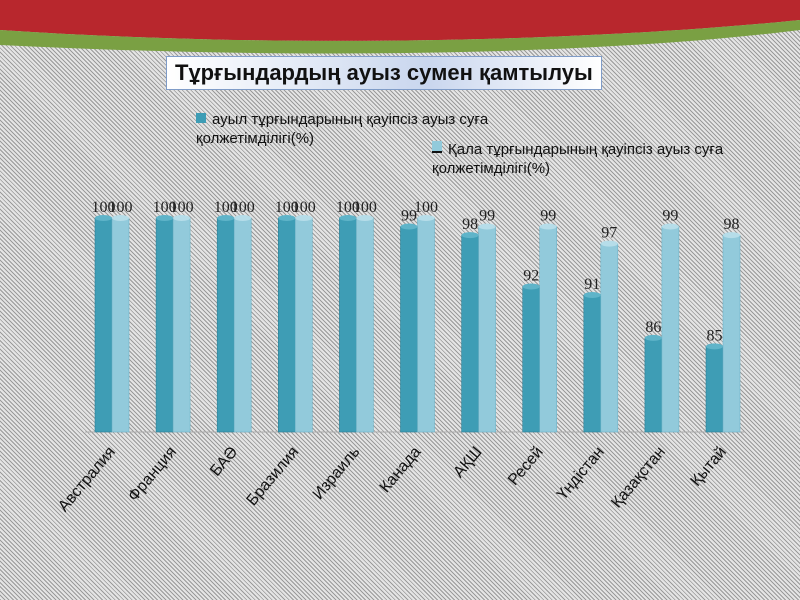 This screenshot has height=600, width=800. I want to click on category-label: Канада, so click(401, 470).